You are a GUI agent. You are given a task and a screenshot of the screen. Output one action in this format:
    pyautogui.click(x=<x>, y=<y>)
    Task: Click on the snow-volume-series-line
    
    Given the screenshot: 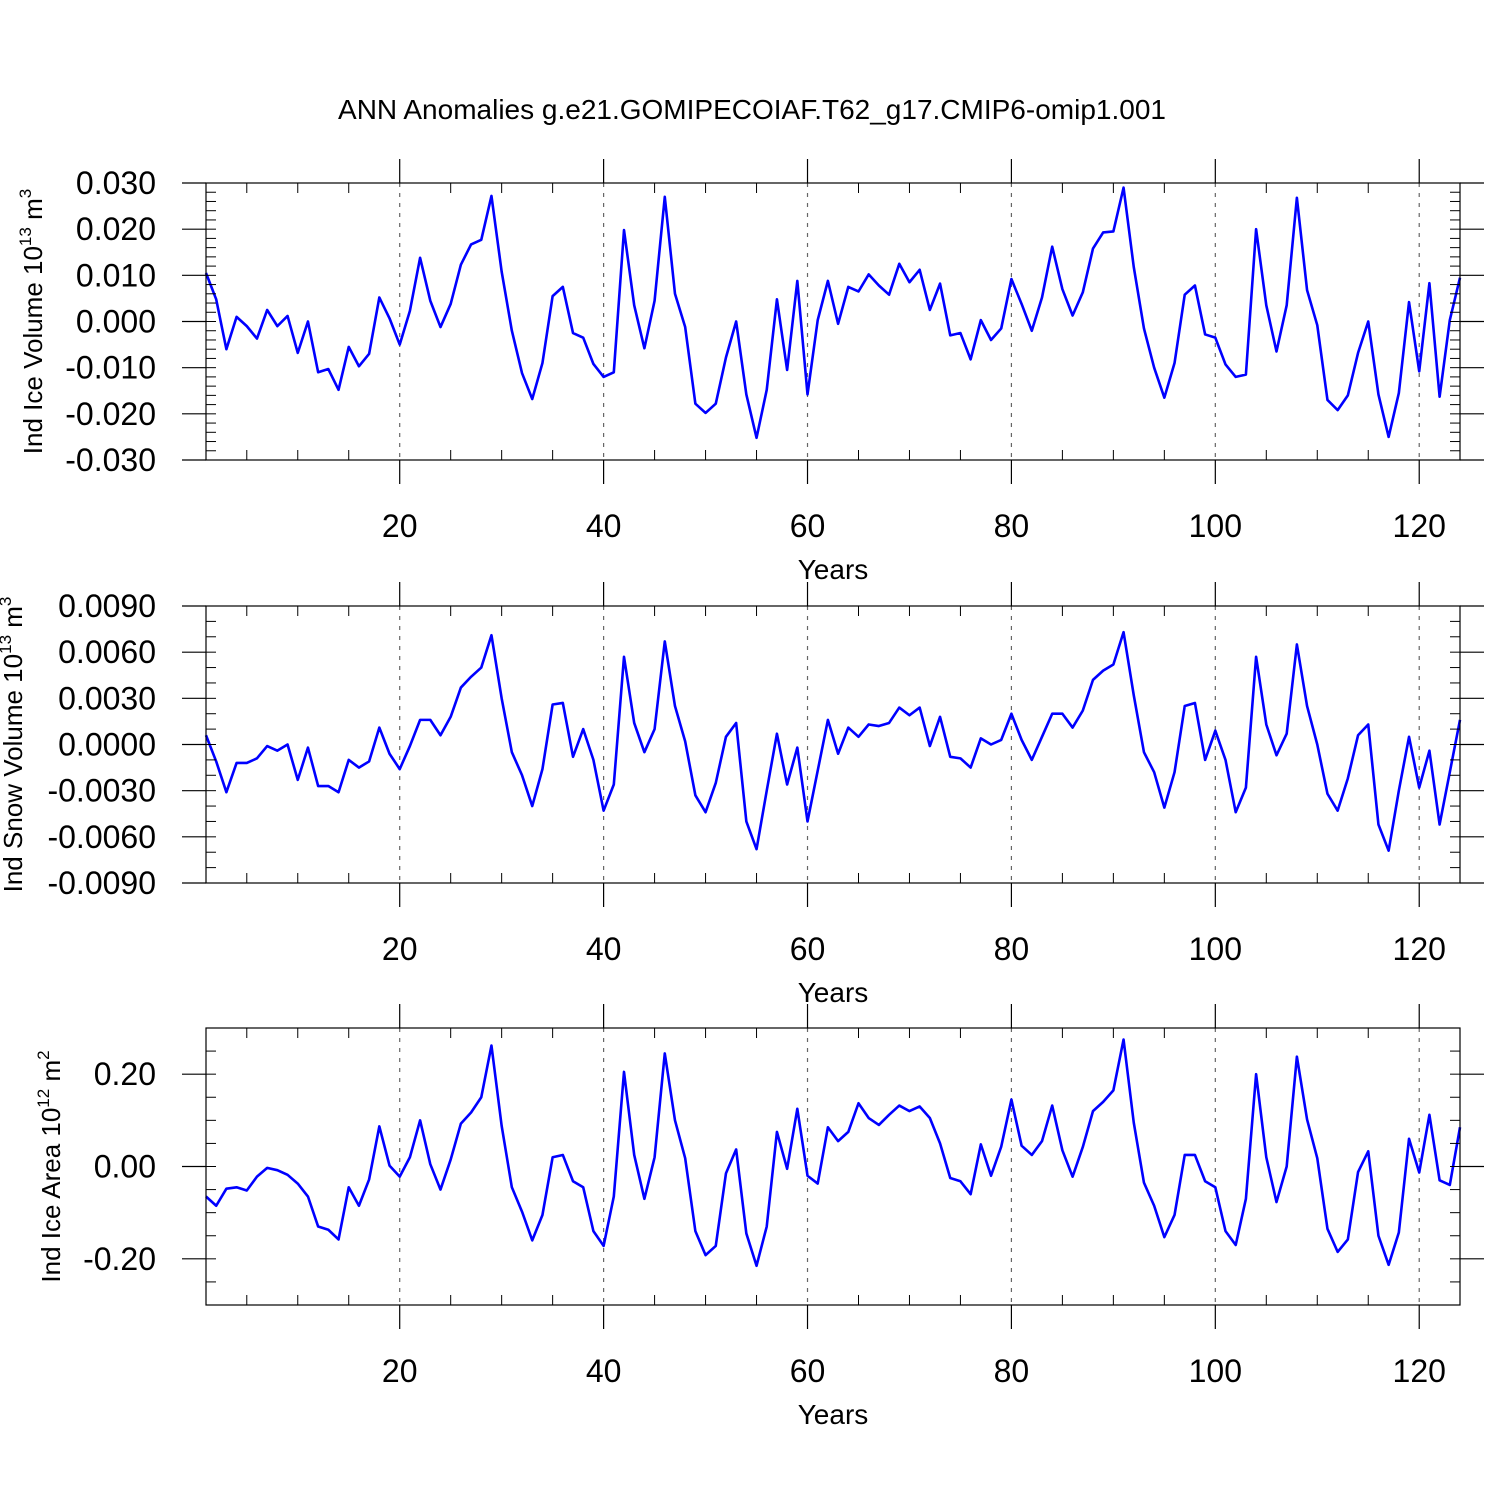 What is the action you would take?
    pyautogui.click(x=833, y=741)
    